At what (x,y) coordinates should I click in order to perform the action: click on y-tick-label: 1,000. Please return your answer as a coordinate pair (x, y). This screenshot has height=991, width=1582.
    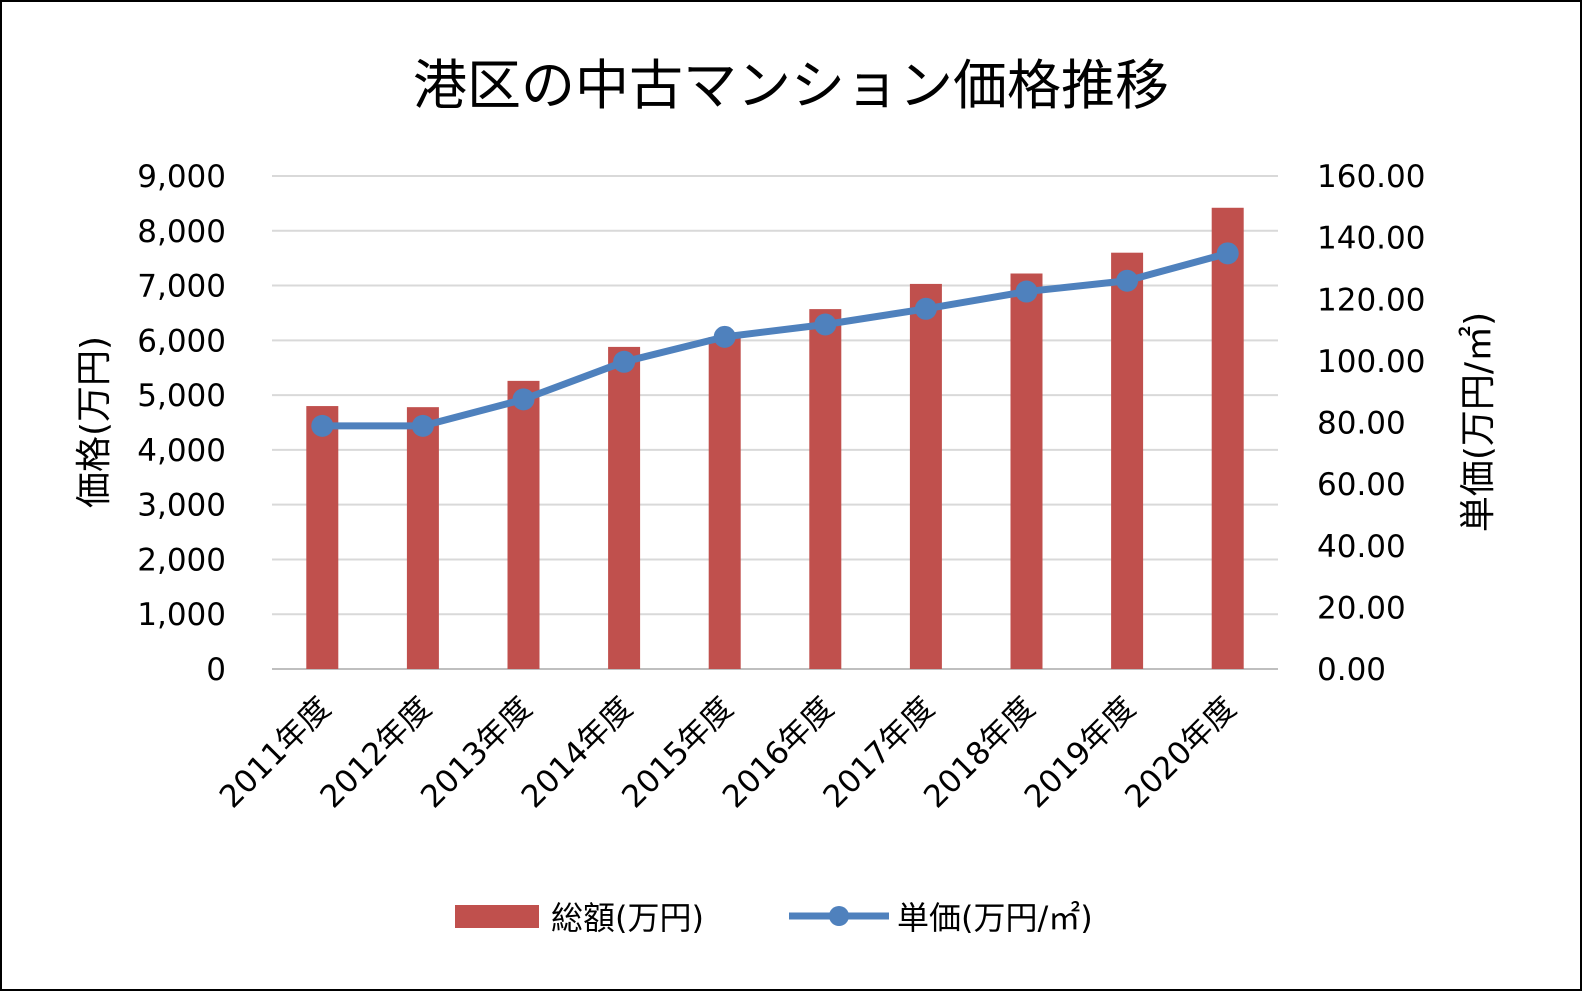
    Looking at the image, I should click on (181, 615).